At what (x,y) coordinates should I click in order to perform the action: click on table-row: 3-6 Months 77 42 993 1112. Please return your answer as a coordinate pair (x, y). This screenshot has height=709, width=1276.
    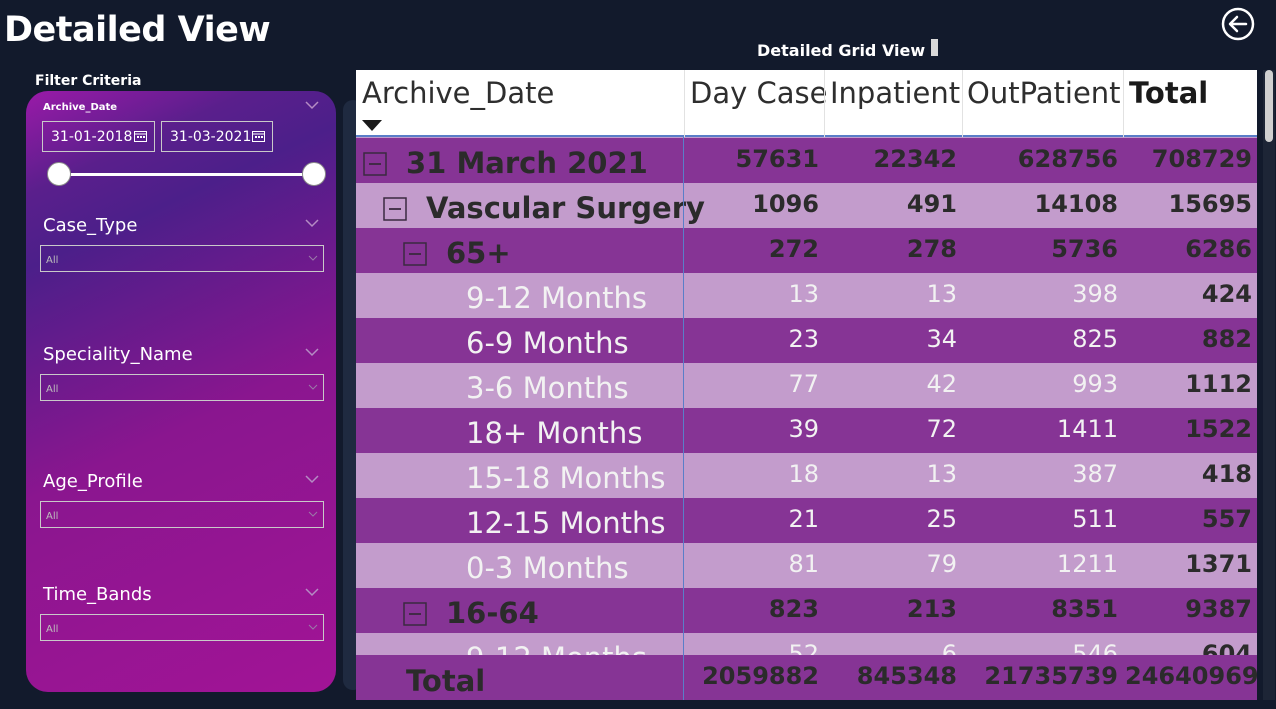
    Looking at the image, I should click on (806, 385).